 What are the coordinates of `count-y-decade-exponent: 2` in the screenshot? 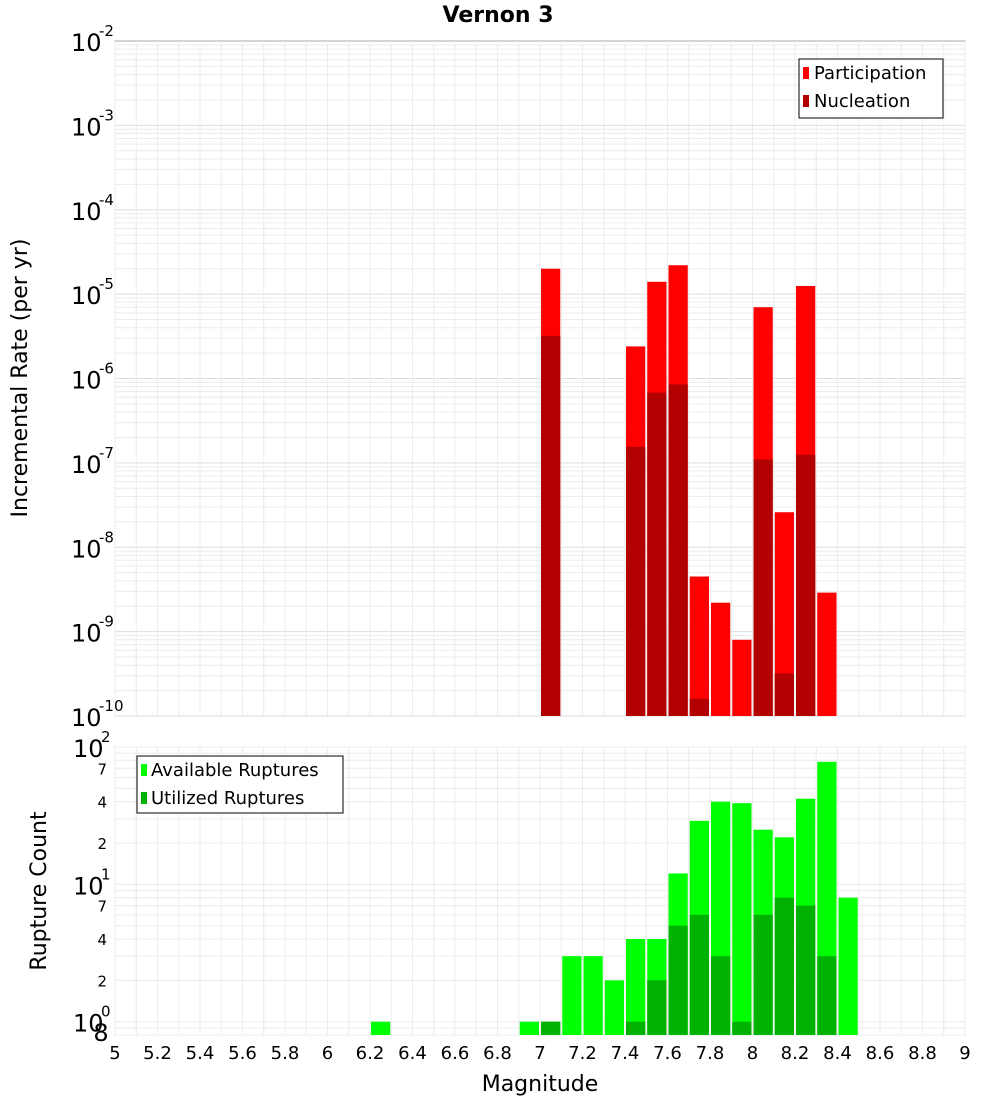 It's located at (106, 737).